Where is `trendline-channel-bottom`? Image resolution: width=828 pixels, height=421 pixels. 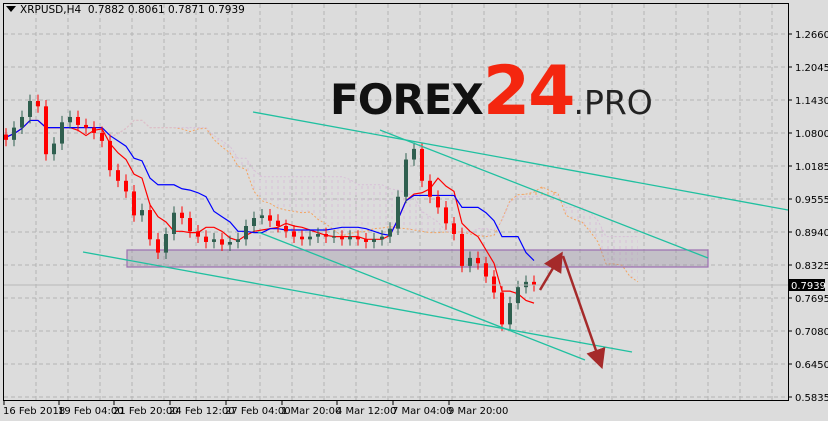 trendline-channel-bottom is located at coordinates (421, 296).